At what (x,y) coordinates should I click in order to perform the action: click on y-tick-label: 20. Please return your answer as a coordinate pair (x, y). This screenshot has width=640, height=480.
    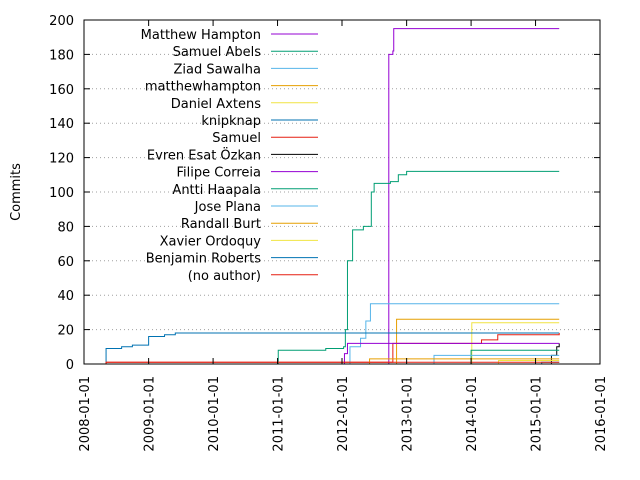
    Looking at the image, I should click on (65, 331).